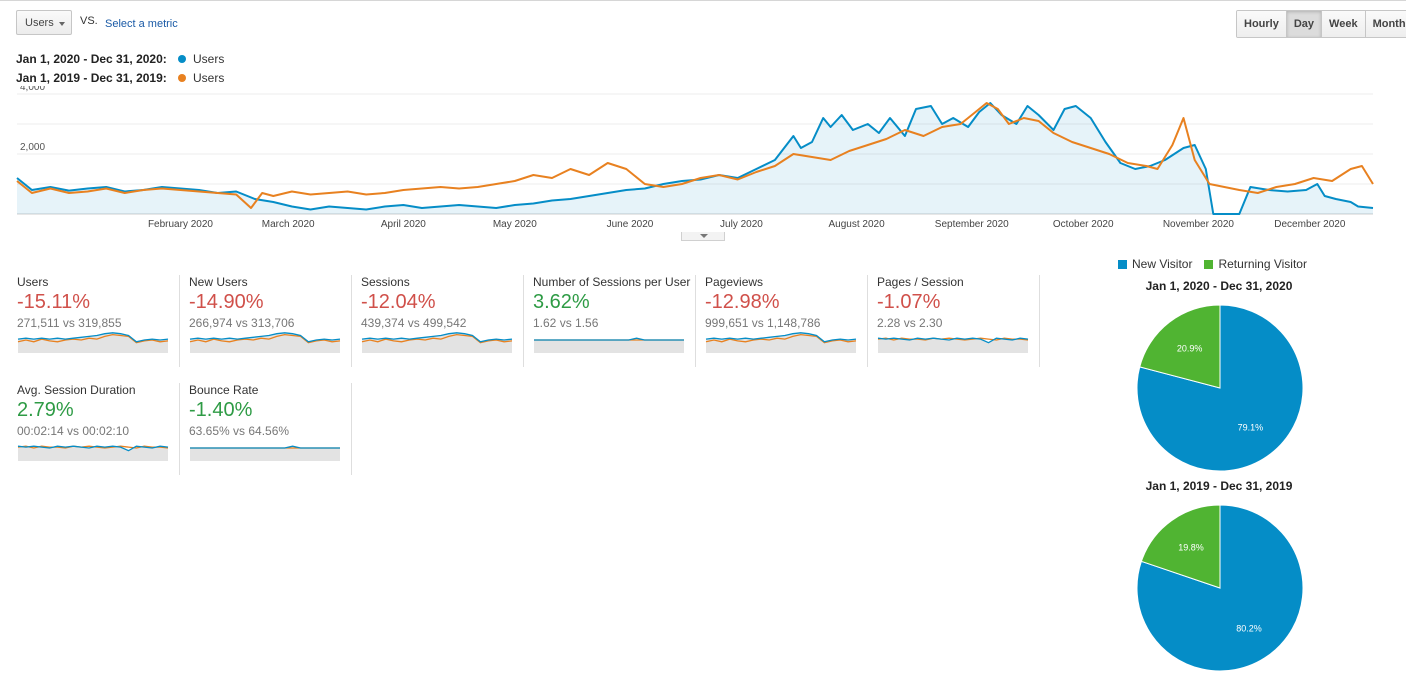  What do you see at coordinates (69, 323) in the screenshot?
I see `scorecard-comparison: 271,511 vs 319,855` at bounding box center [69, 323].